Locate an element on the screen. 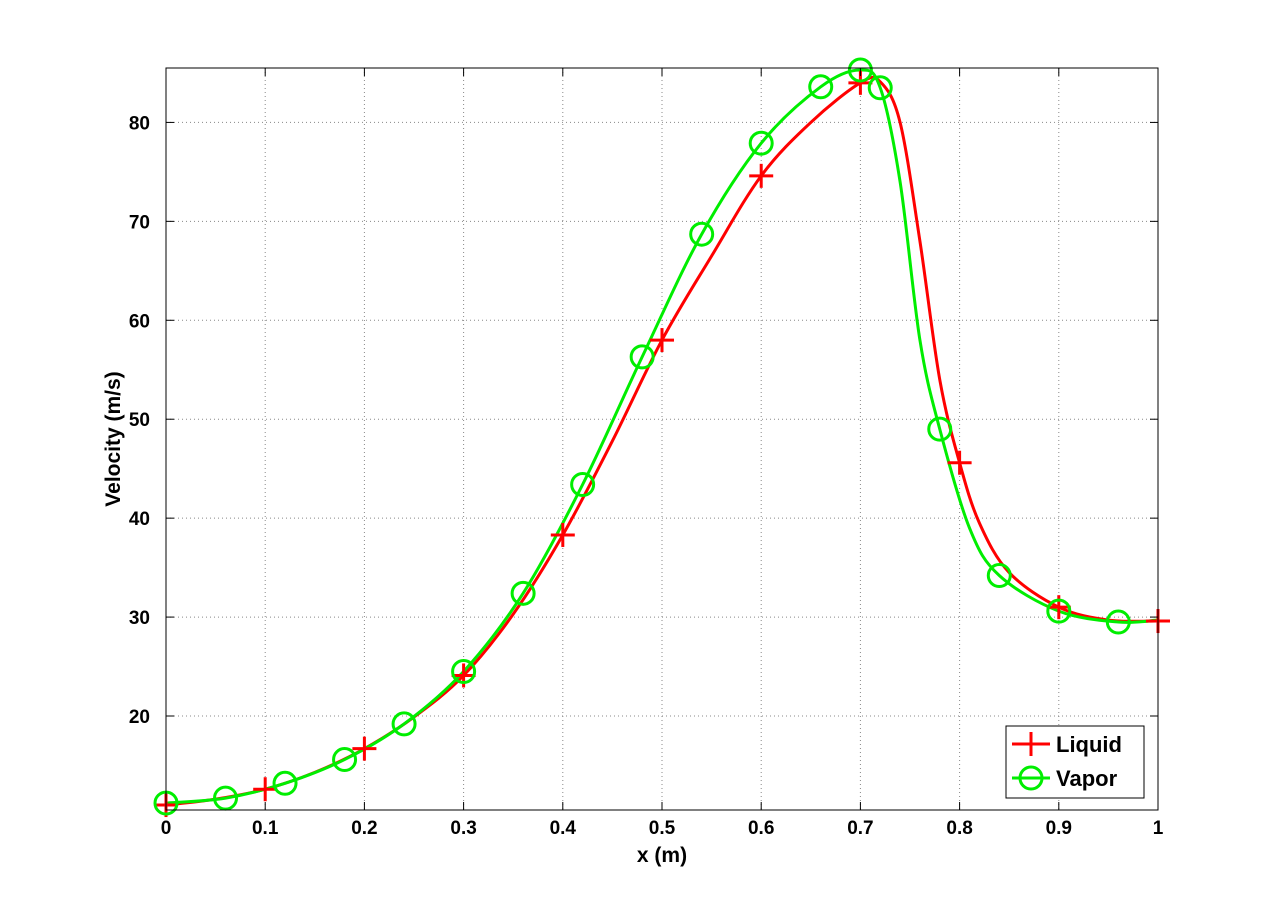 This screenshot has width=1280, height=908. legend-swatch-marker-liquid is located at coordinates (1031, 744).